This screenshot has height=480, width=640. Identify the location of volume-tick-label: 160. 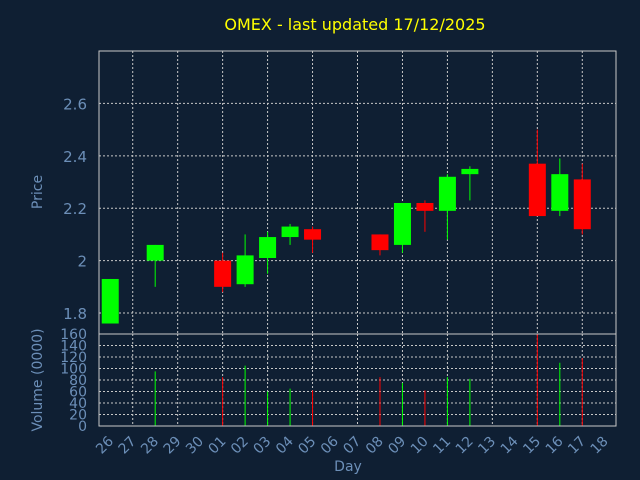
(73, 335).